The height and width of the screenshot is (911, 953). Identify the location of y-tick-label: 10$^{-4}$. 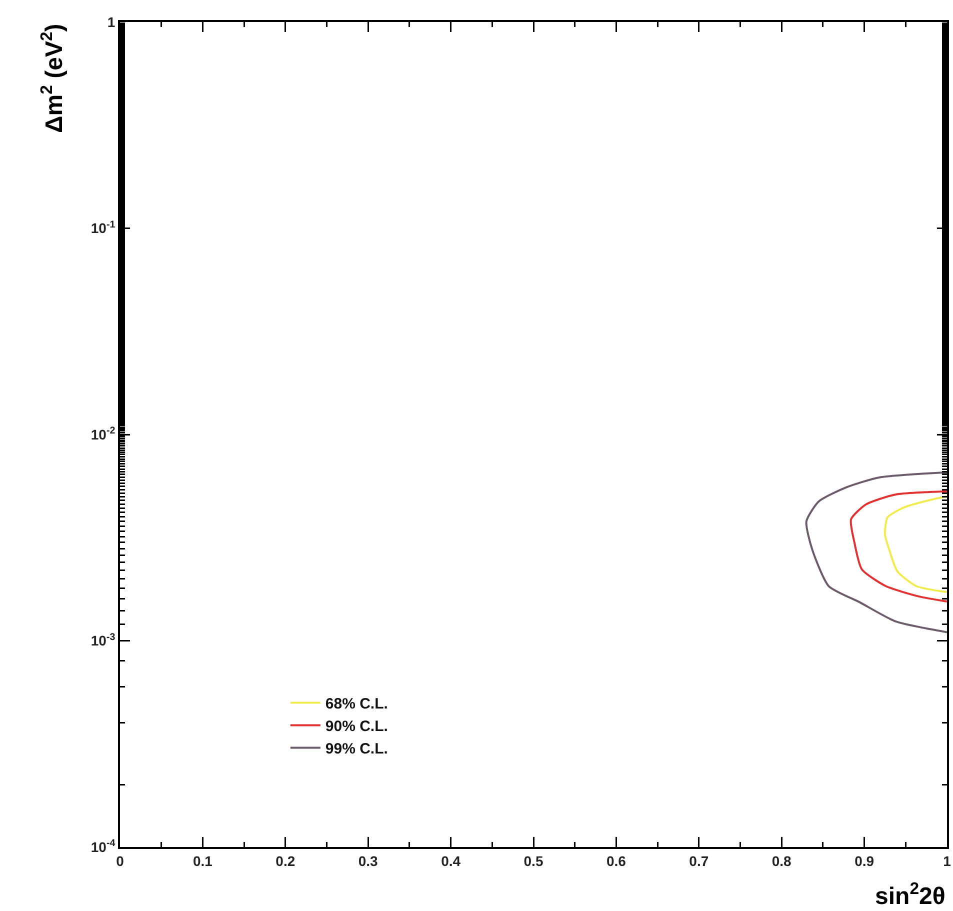
(103, 846).